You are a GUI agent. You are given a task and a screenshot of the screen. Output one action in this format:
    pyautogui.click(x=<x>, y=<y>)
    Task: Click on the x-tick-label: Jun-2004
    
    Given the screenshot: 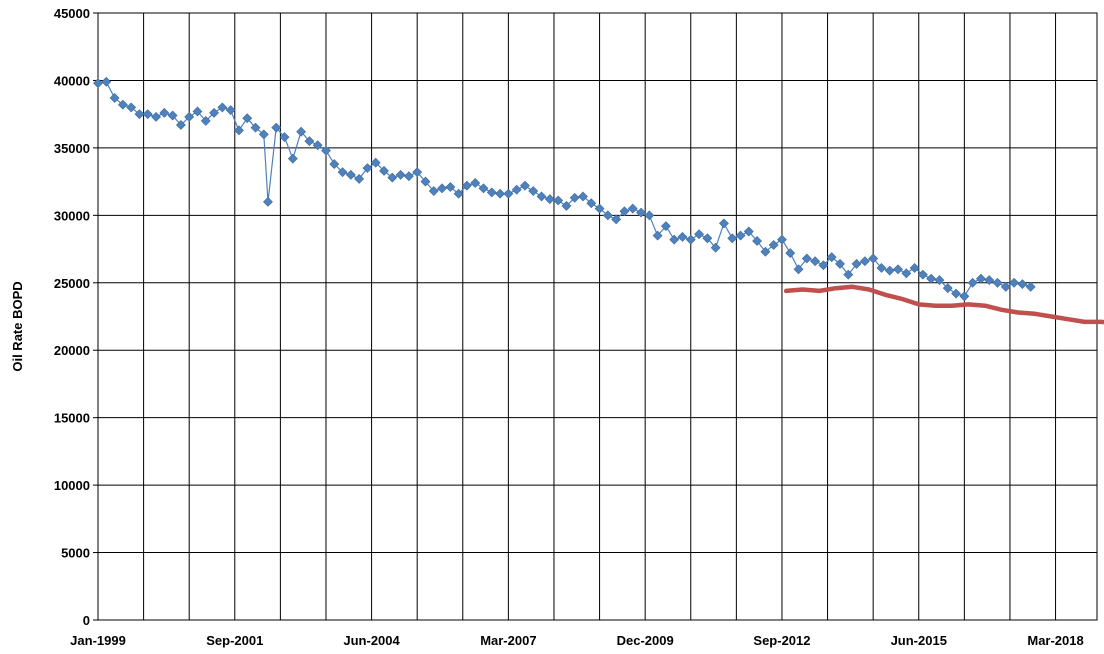 What is the action you would take?
    pyautogui.click(x=371, y=640)
    